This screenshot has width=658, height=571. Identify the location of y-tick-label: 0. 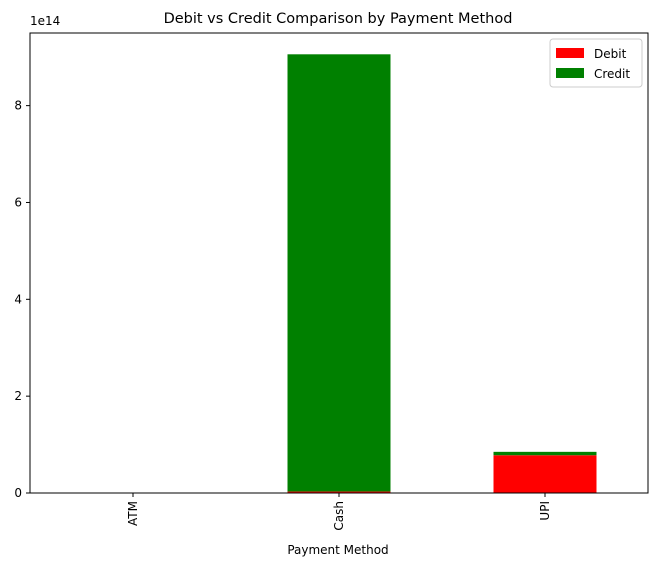
(18, 493).